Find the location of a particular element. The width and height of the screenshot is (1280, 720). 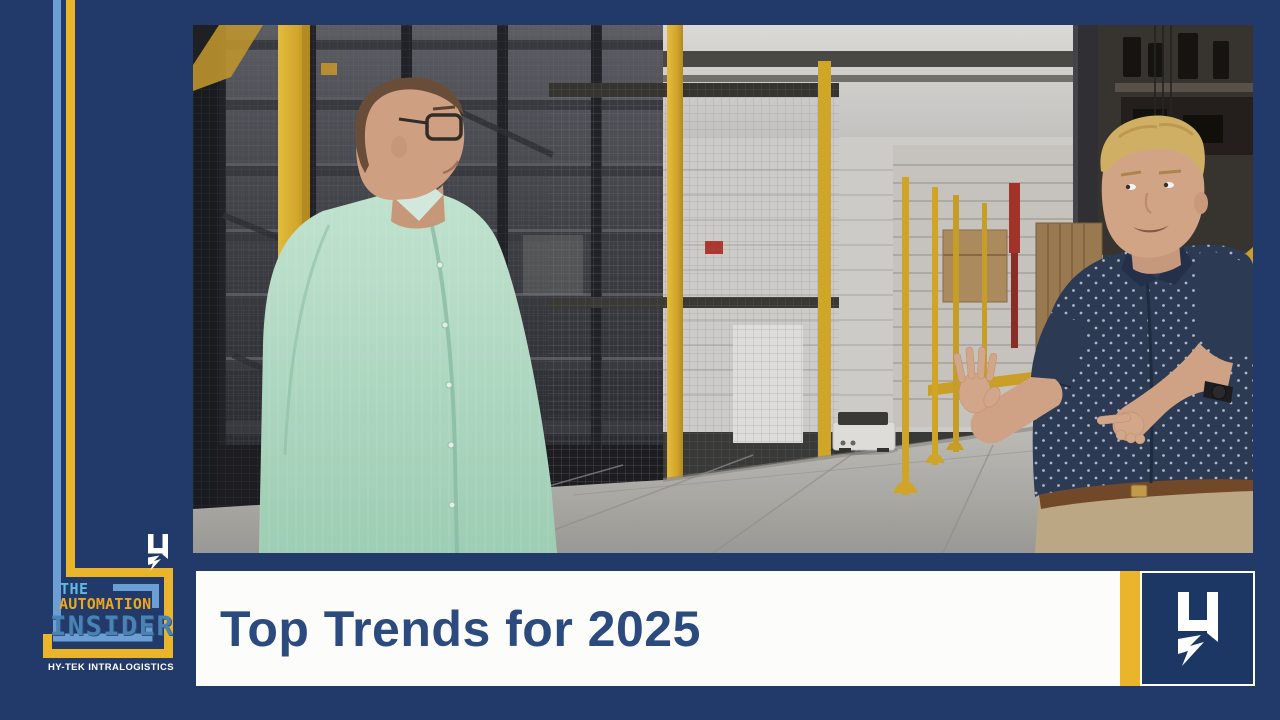

blue-top-bracket is located at coordinates (136, 596).